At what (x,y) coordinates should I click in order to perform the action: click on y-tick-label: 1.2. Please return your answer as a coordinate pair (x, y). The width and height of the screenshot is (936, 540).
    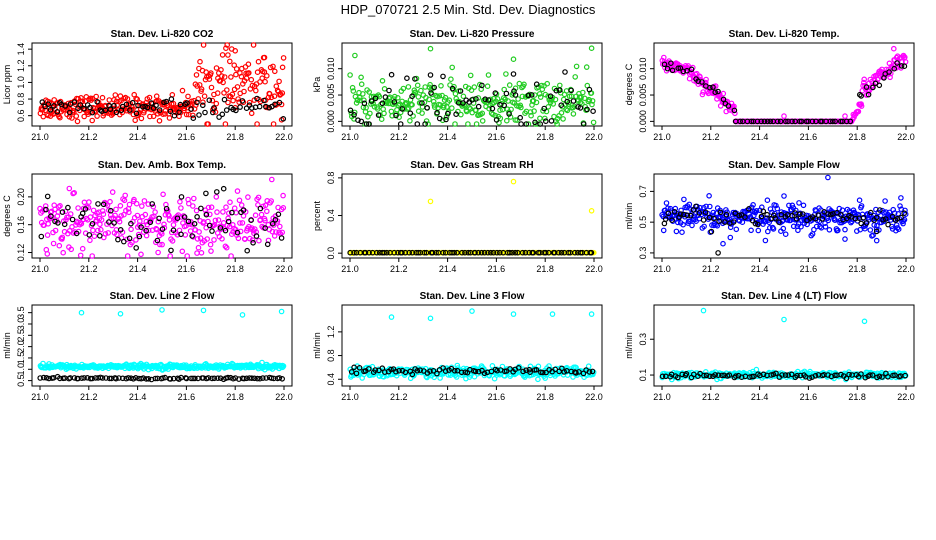
    Looking at the image, I should click on (21, 66).